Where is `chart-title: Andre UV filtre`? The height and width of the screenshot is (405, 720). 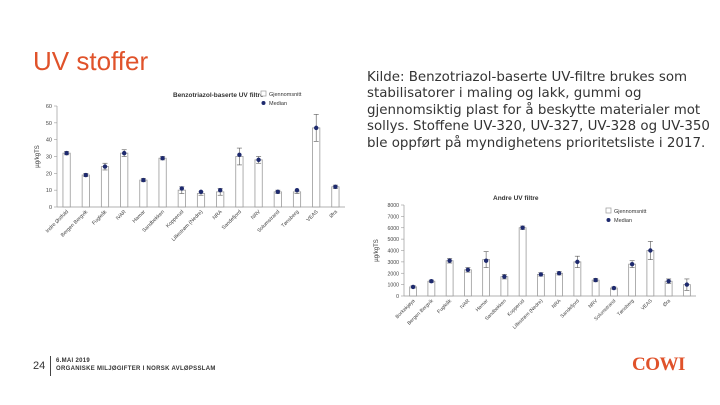 chart-title: Andre UV filtre is located at coordinates (516, 198).